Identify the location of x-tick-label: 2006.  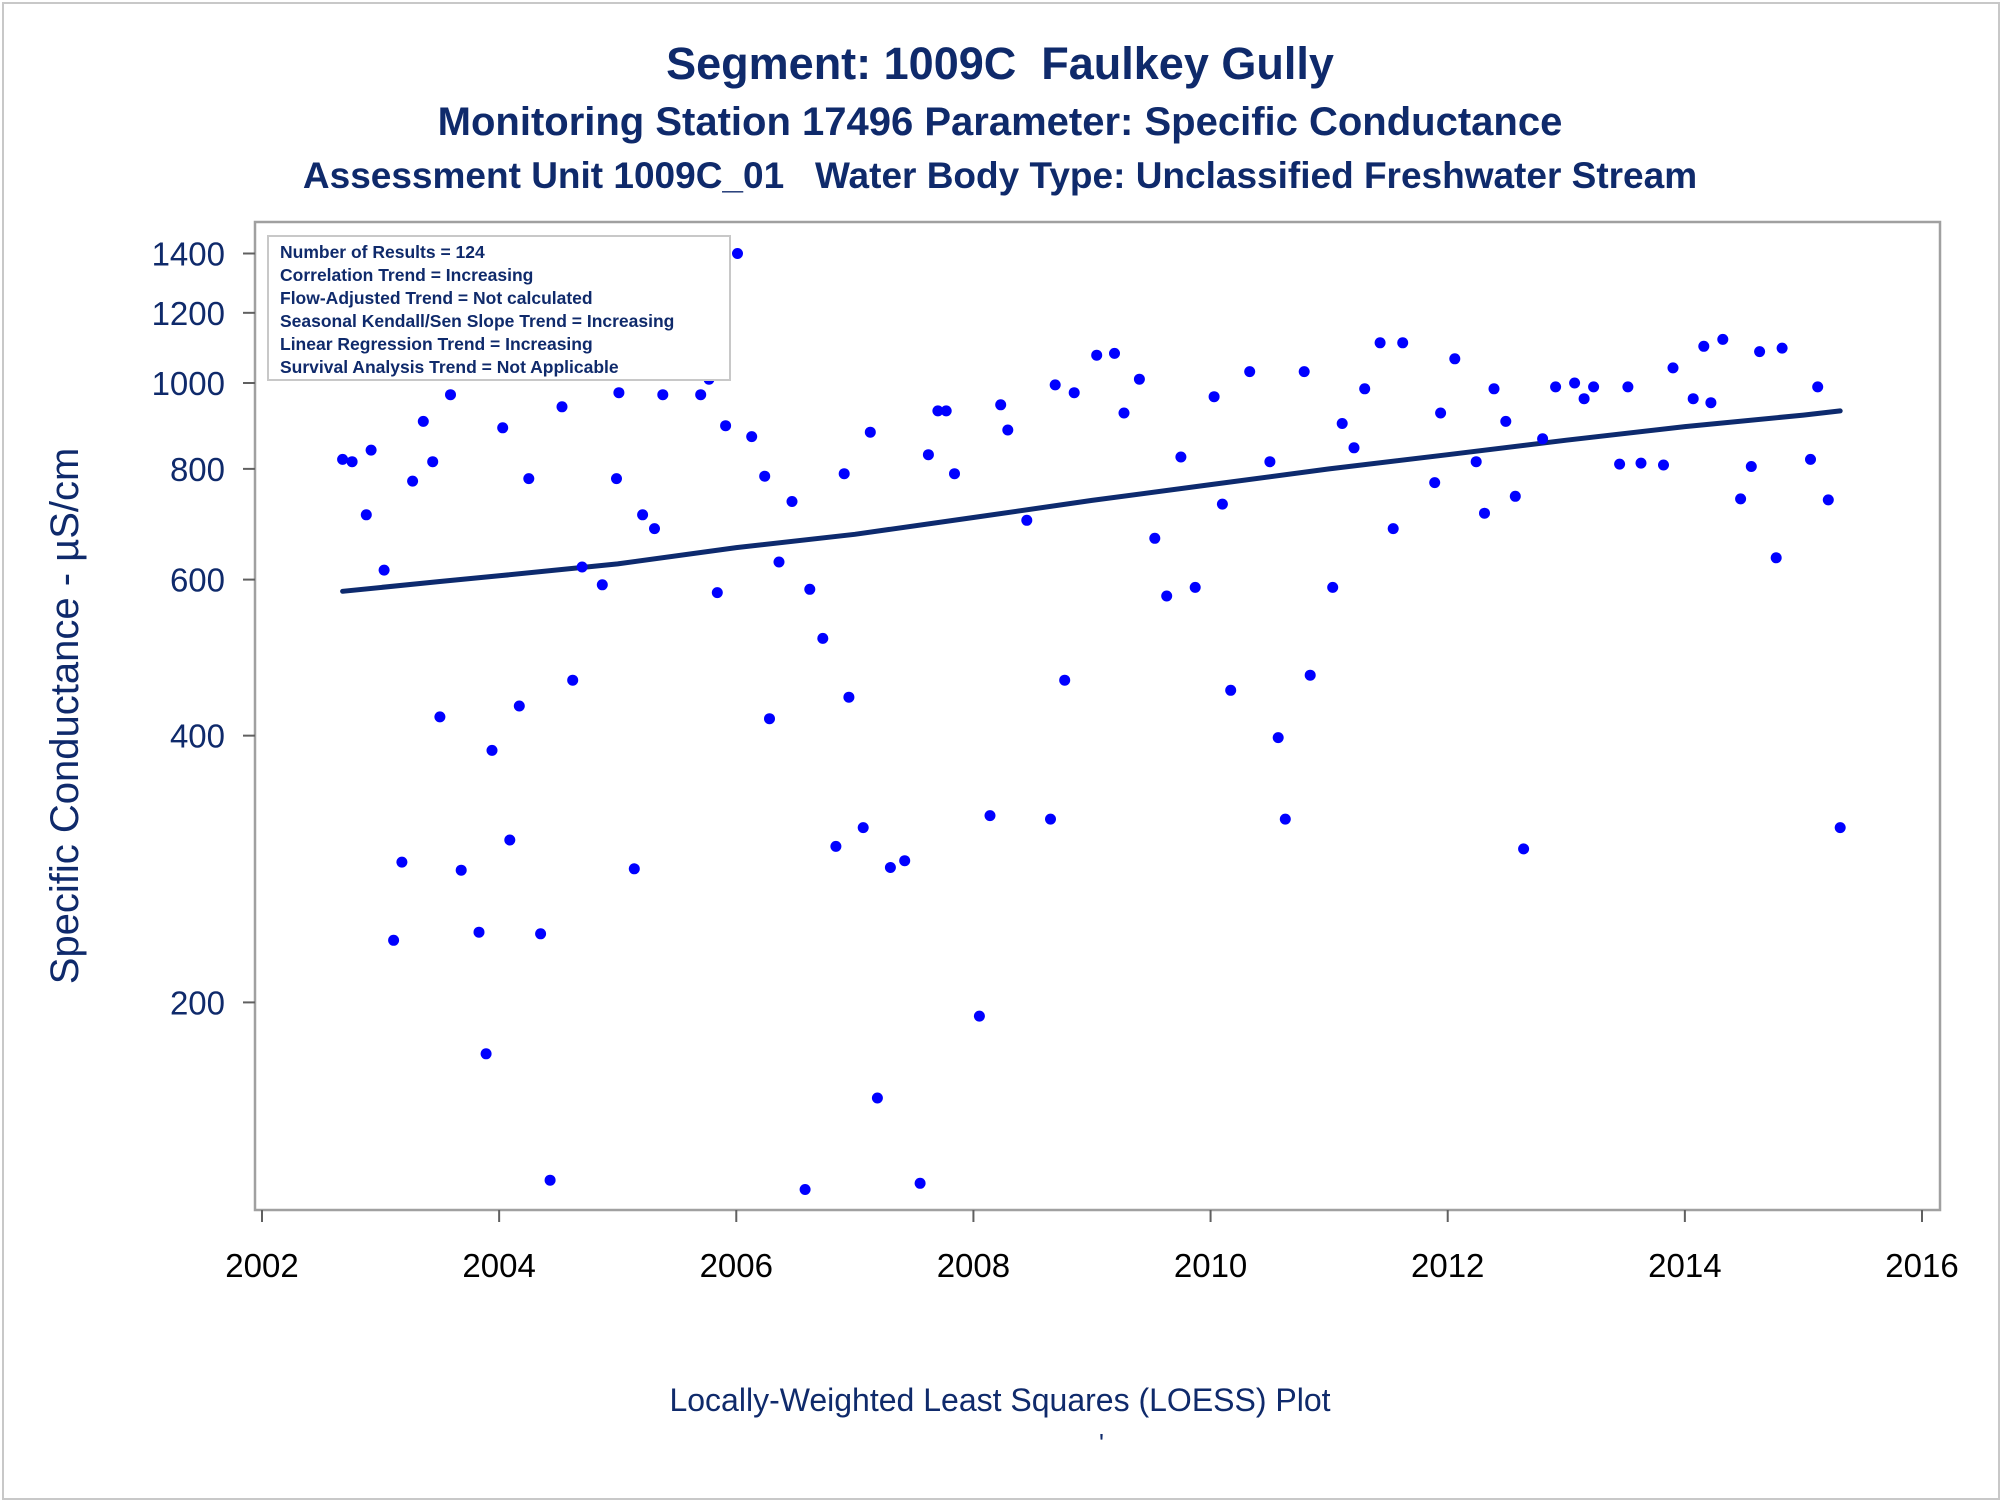
(736, 1265).